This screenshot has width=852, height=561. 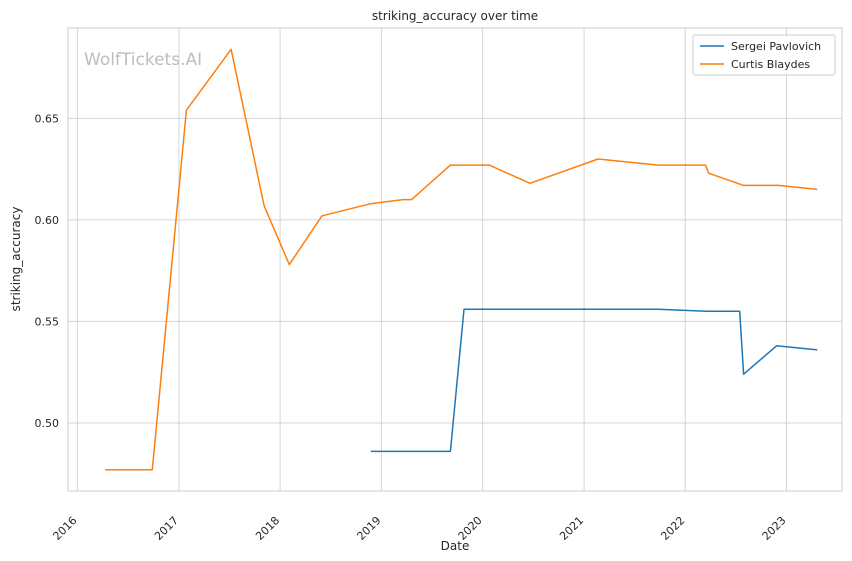 What do you see at coordinates (143, 60) in the screenshot?
I see `watermark: WolfTickets.AI` at bounding box center [143, 60].